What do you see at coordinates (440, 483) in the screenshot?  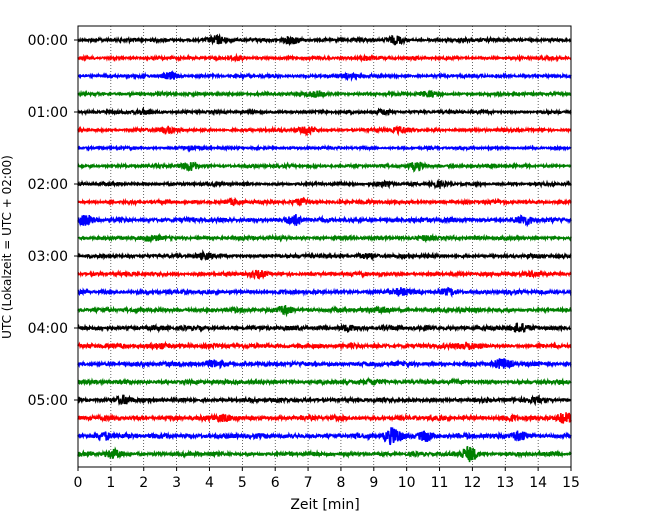 I see `x-tick-label: 11` at bounding box center [440, 483].